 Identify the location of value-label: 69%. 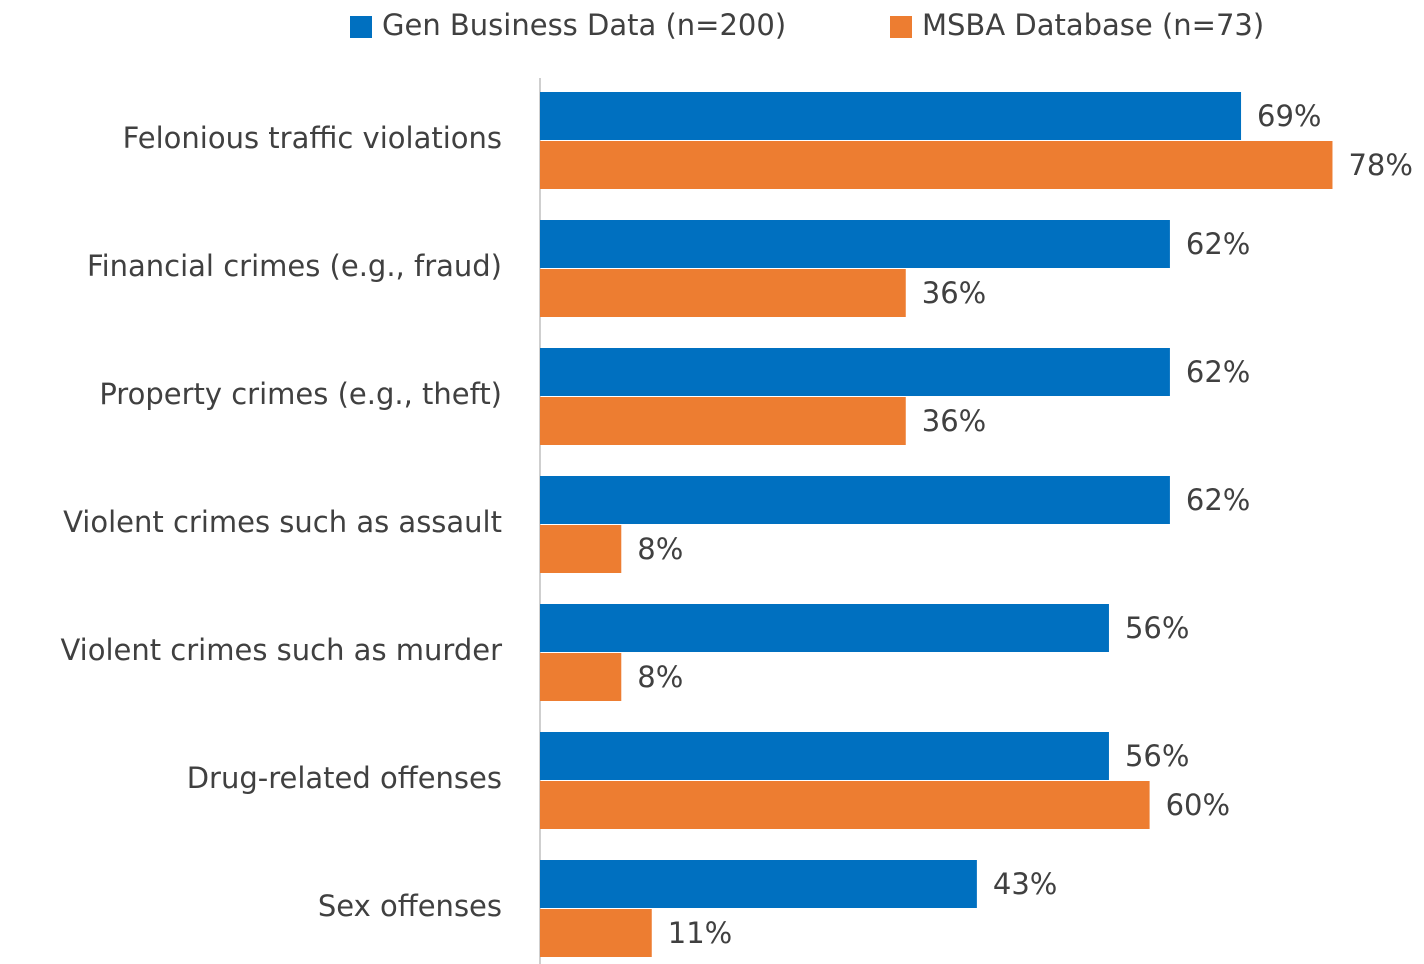
(1289, 116).